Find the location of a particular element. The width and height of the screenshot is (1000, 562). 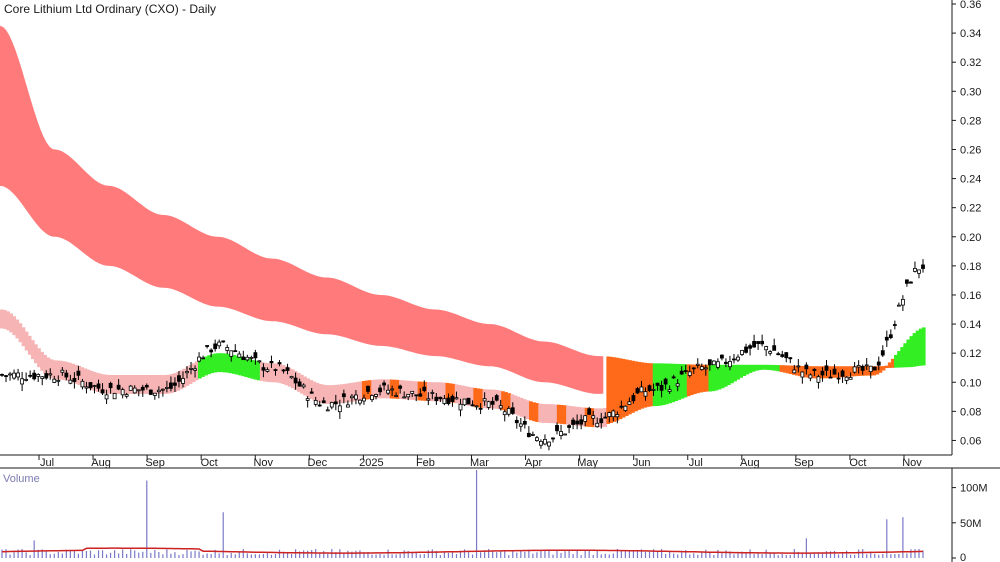

volume-tick-label: 0 is located at coordinates (963, 557).